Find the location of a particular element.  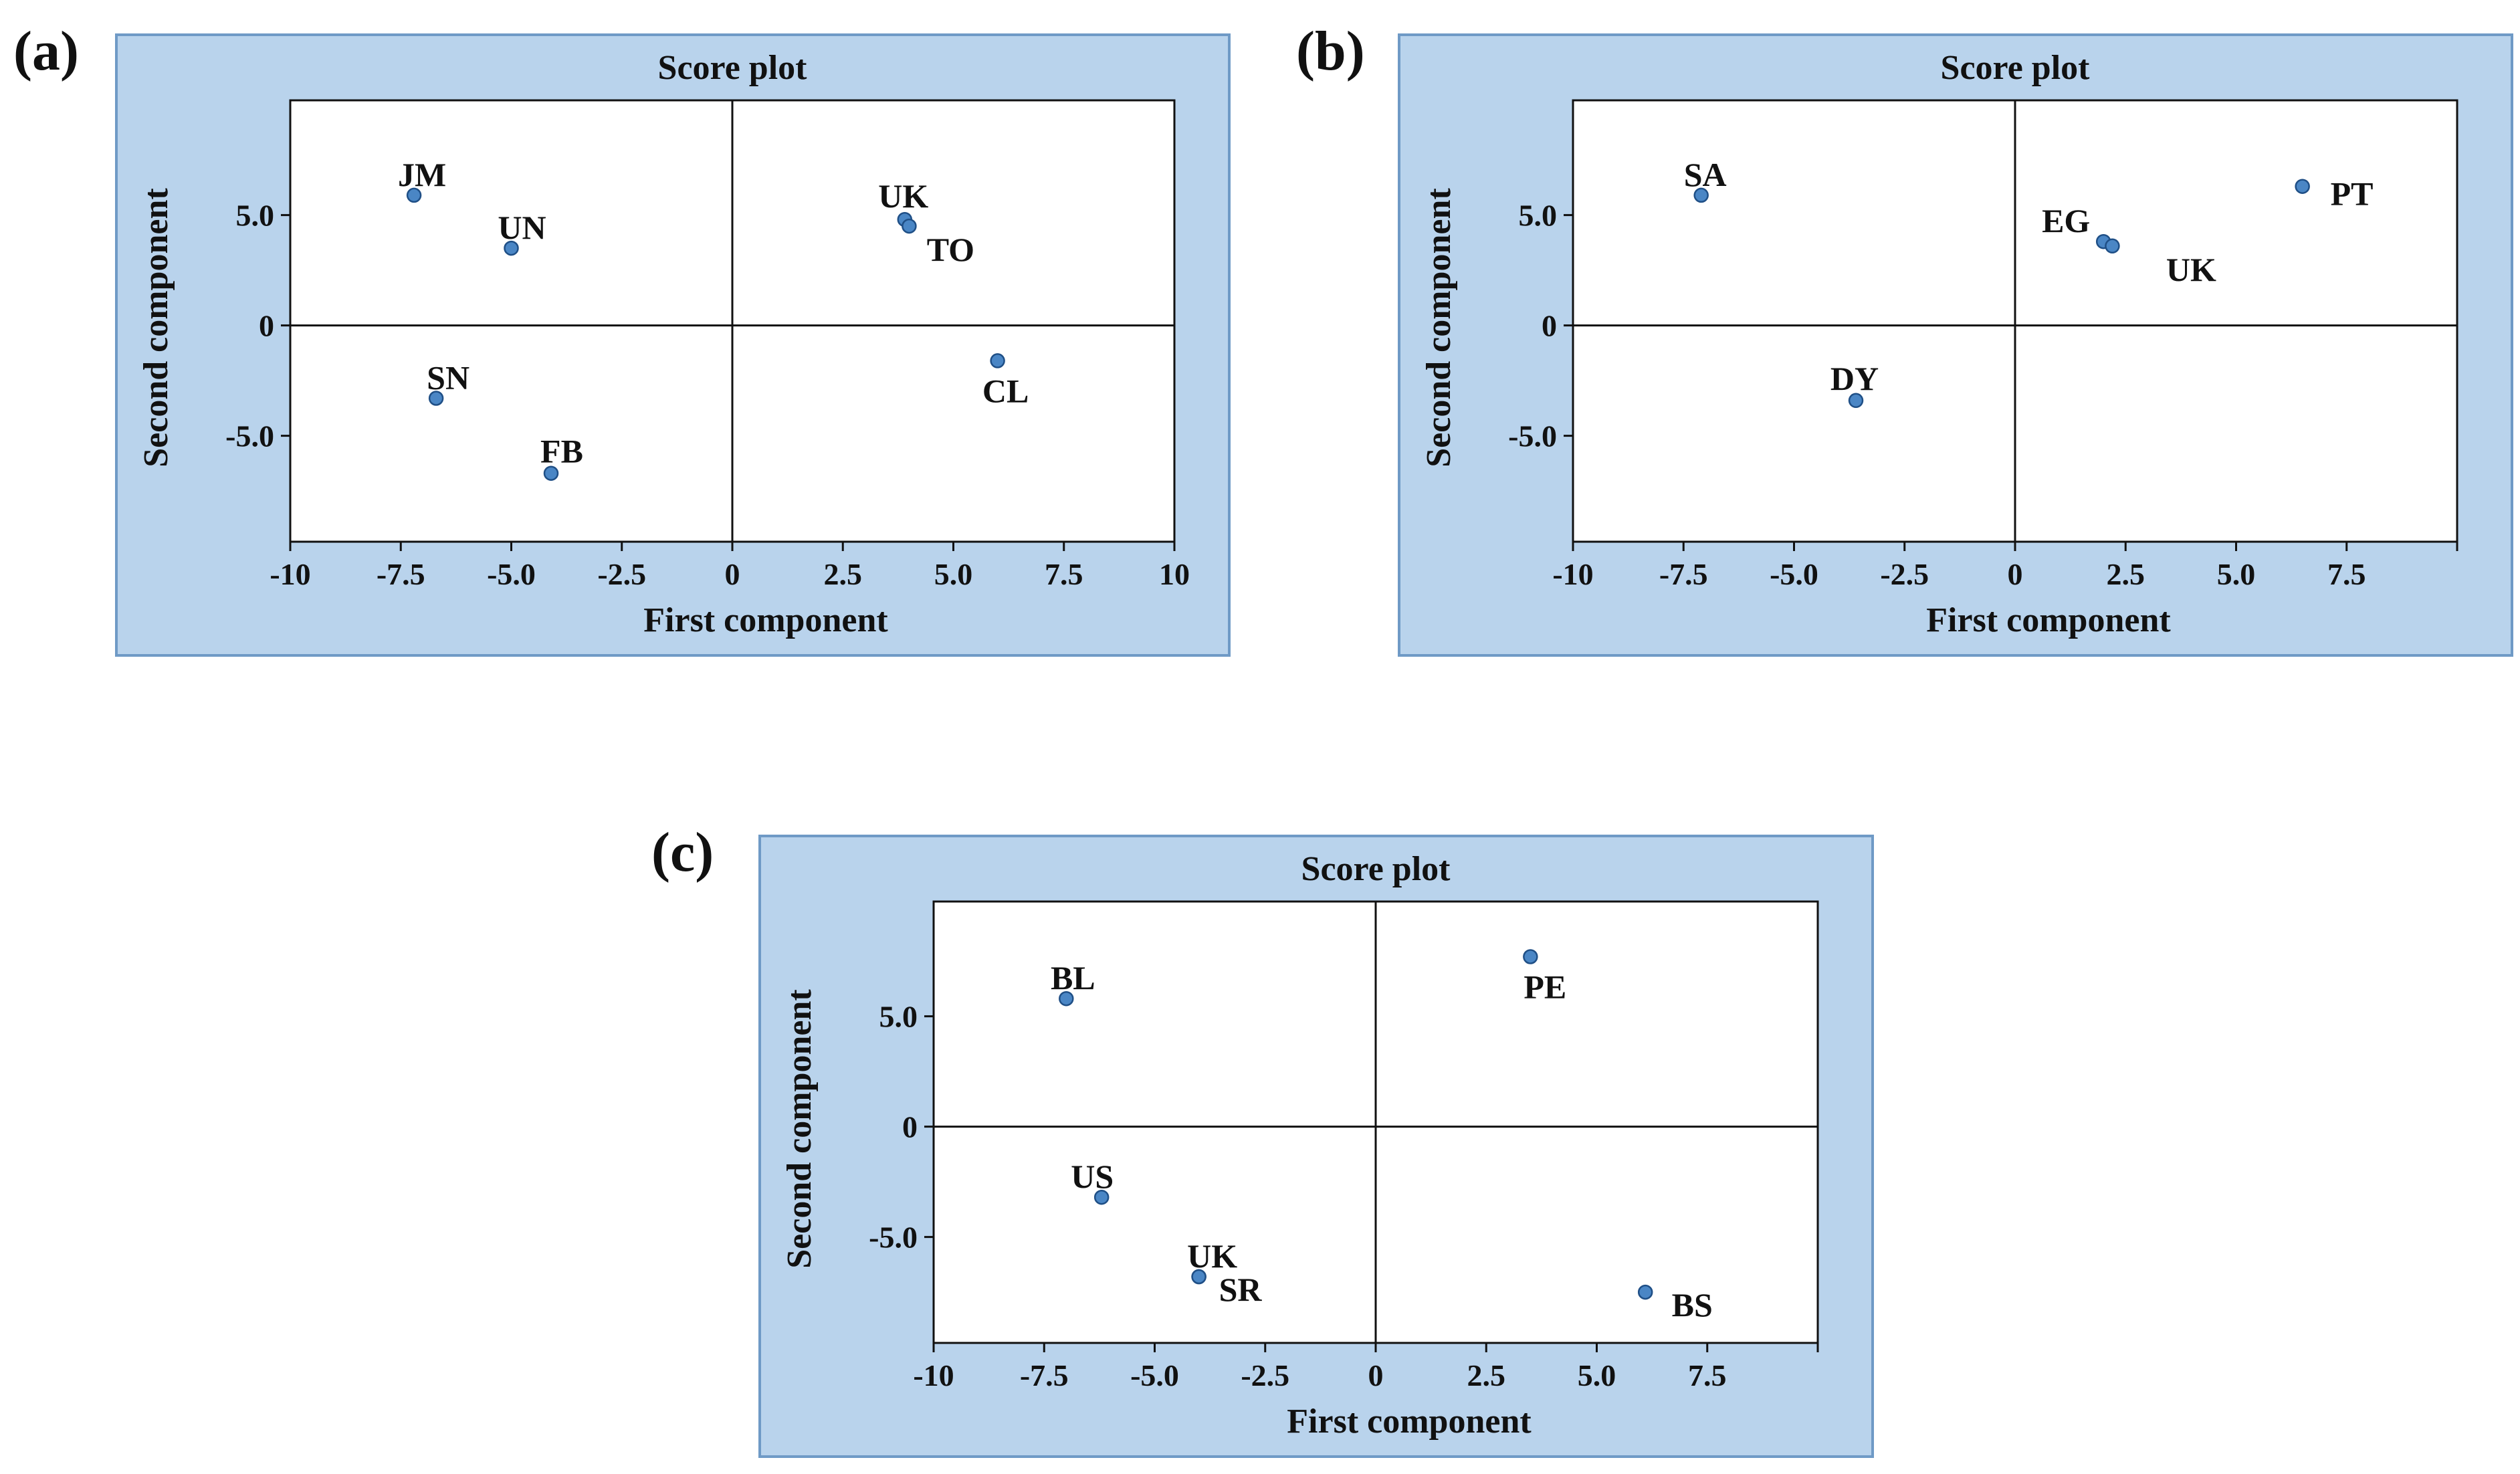

point-label-pe: PE is located at coordinates (1545, 987).